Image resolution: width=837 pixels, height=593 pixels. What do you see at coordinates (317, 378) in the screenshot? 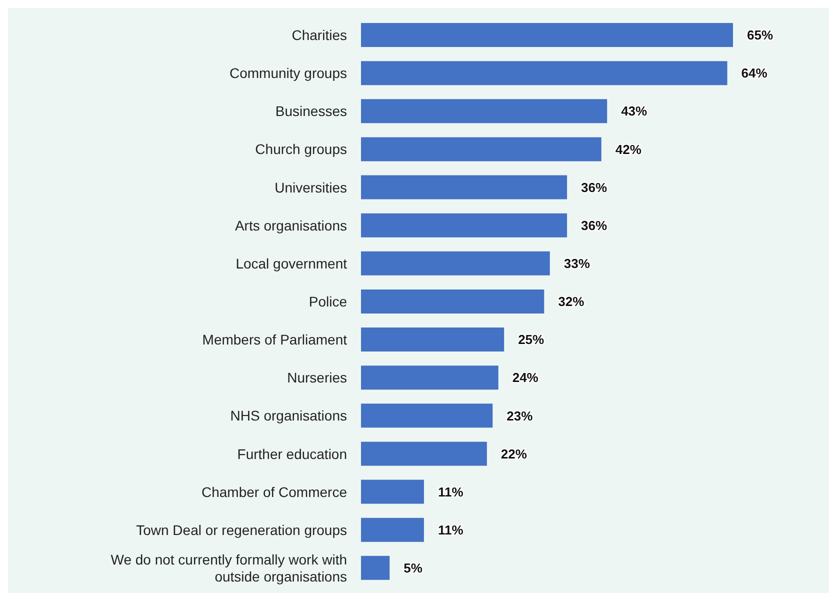
I see `y-tick-label: Nurseries` at bounding box center [317, 378].